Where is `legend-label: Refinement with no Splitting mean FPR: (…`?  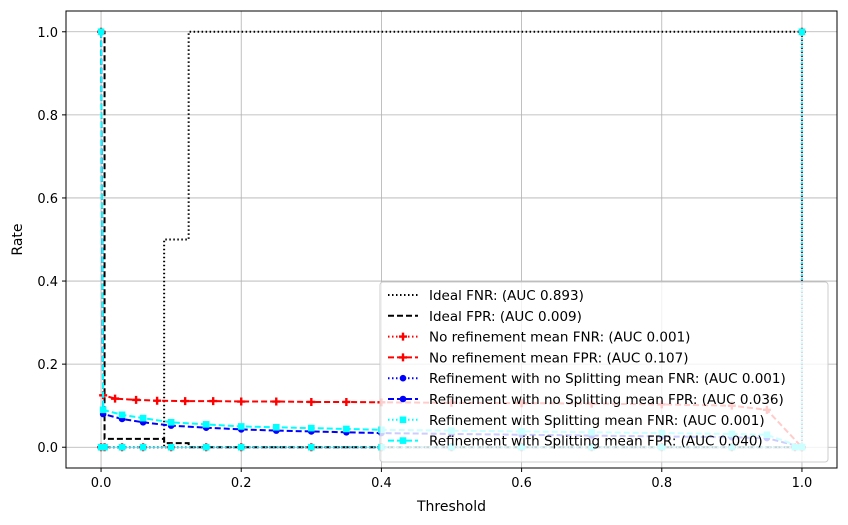
legend-label: Refinement with no Splitting mean FPR: (… is located at coordinates (606, 400).